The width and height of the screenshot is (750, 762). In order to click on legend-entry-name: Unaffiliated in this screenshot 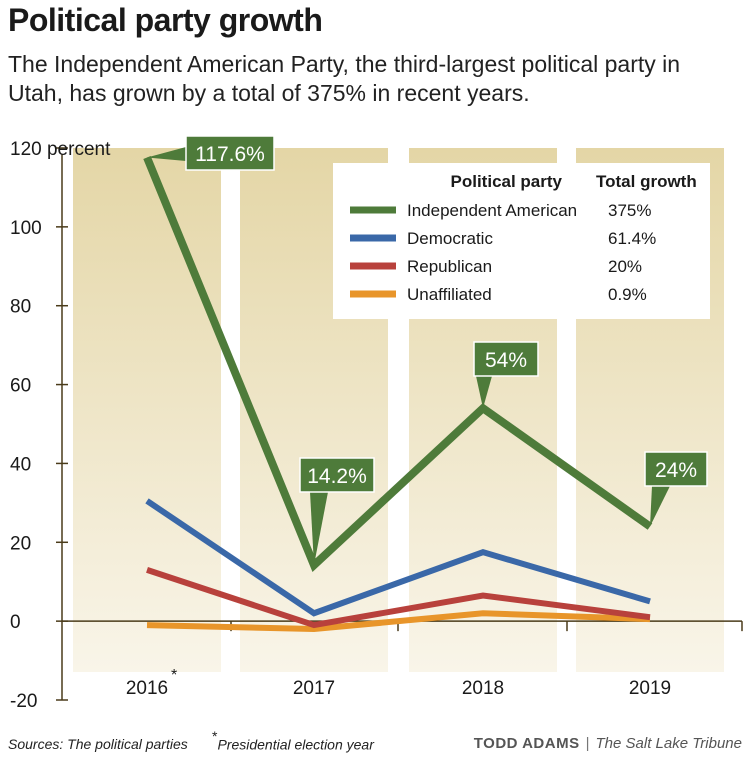, I will do `click(449, 294)`.